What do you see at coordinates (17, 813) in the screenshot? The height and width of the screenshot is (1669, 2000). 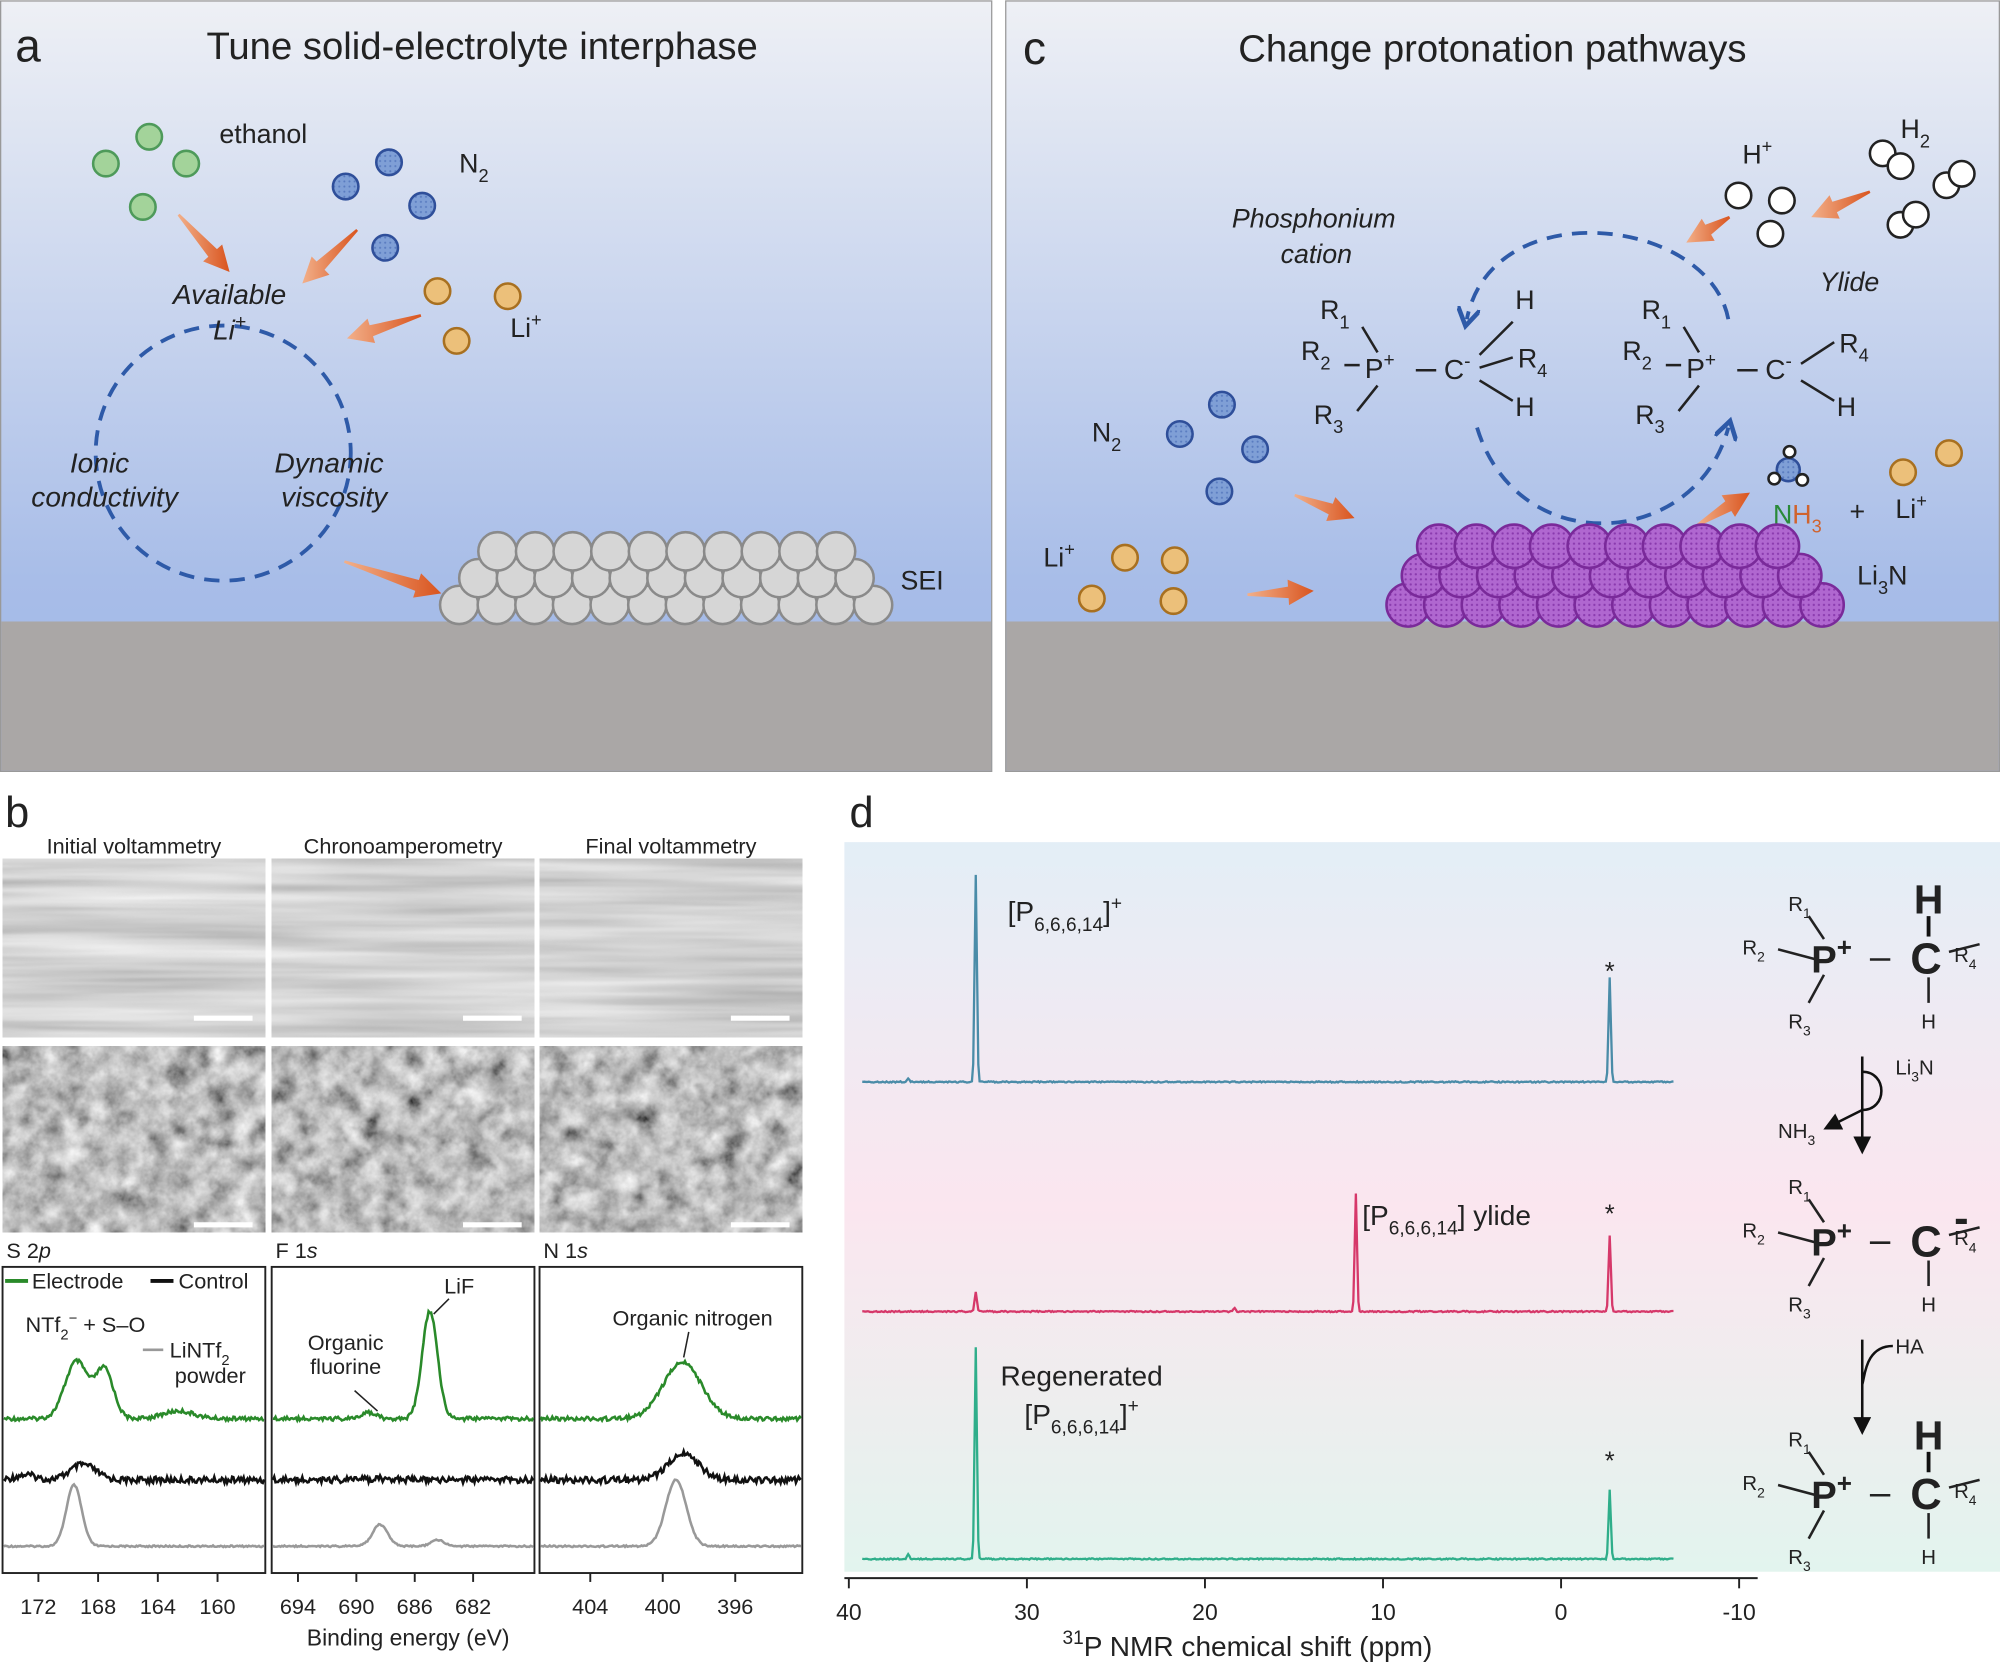 I see `panel-label: b` at bounding box center [17, 813].